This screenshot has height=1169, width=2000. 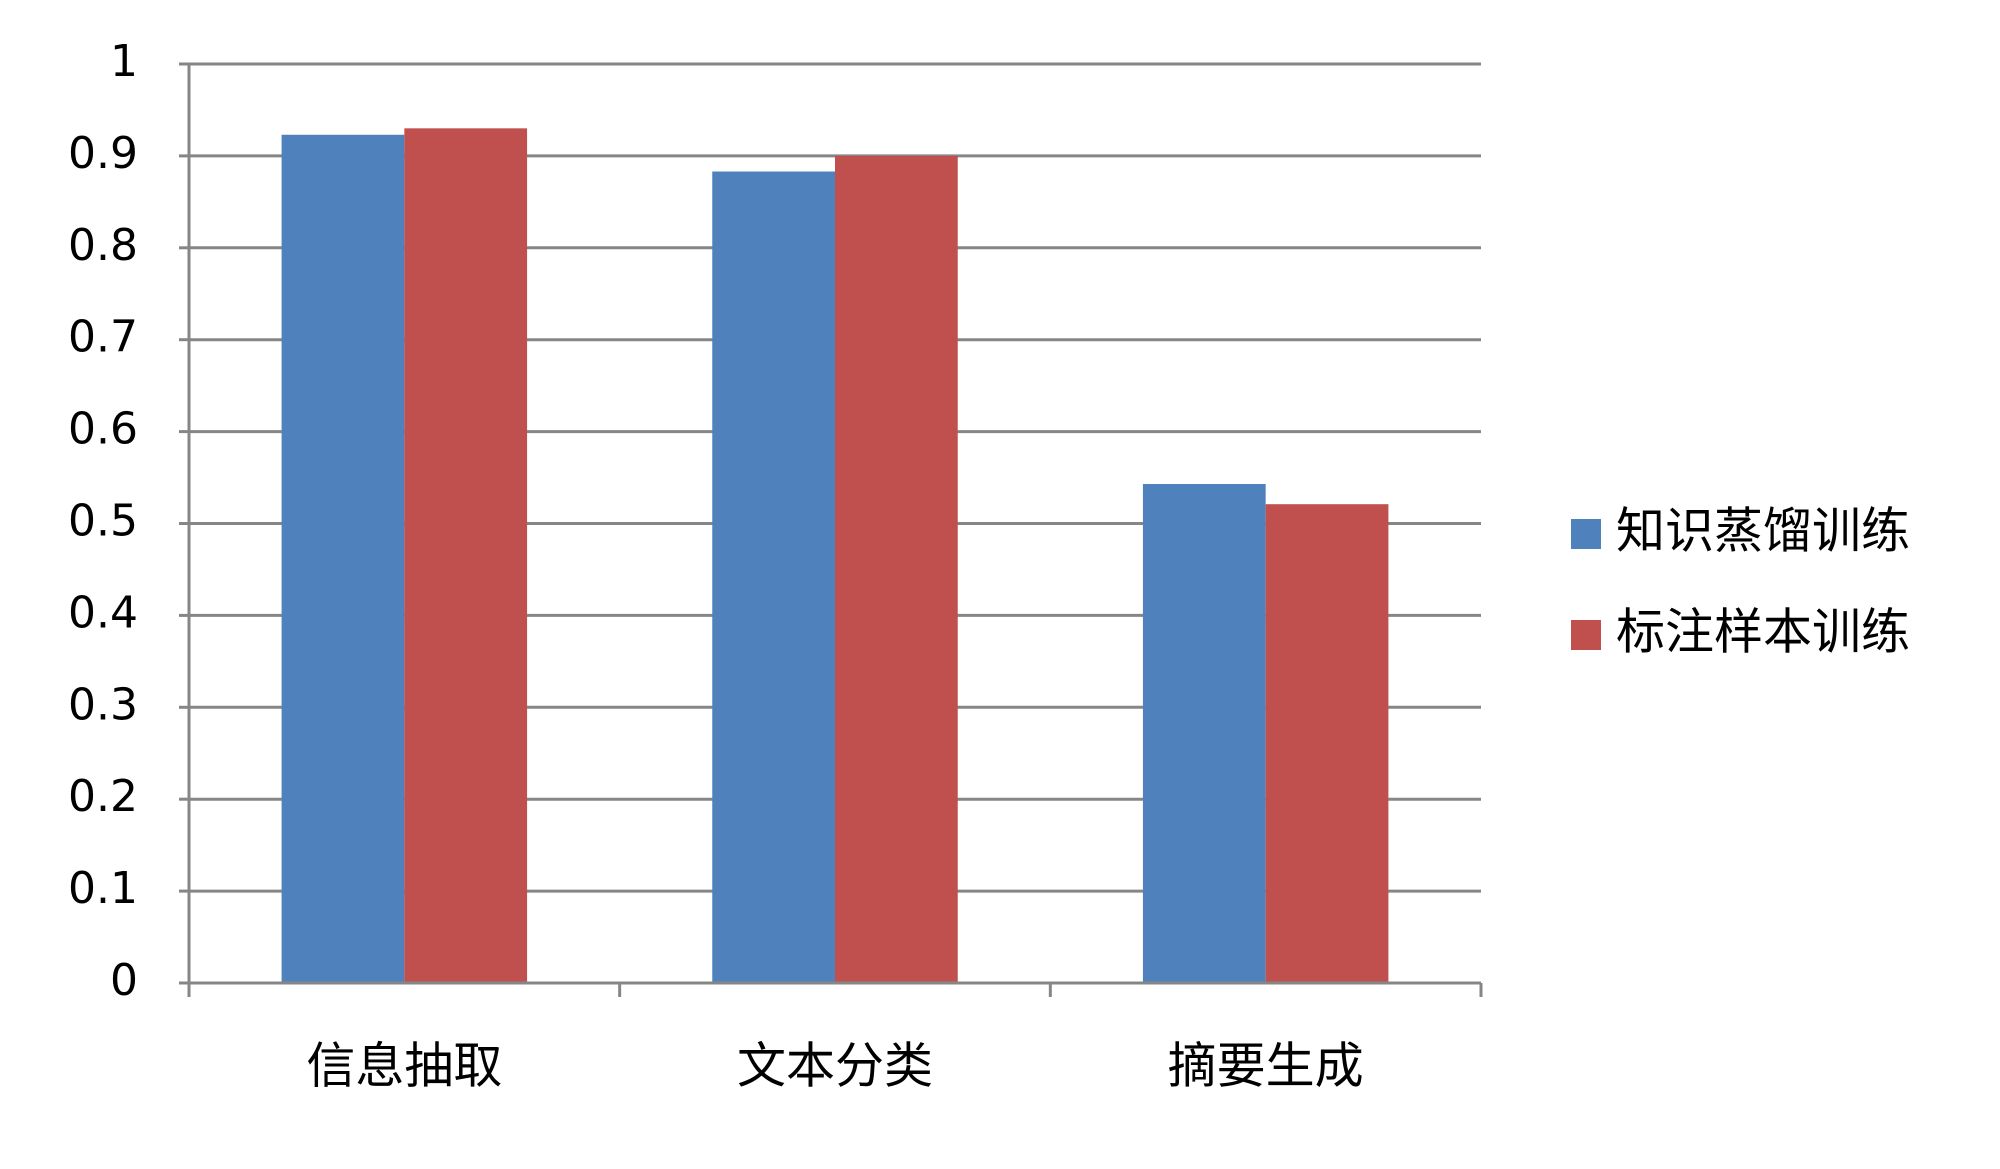 I want to click on y-tick-label: 0.3, so click(x=103, y=704).